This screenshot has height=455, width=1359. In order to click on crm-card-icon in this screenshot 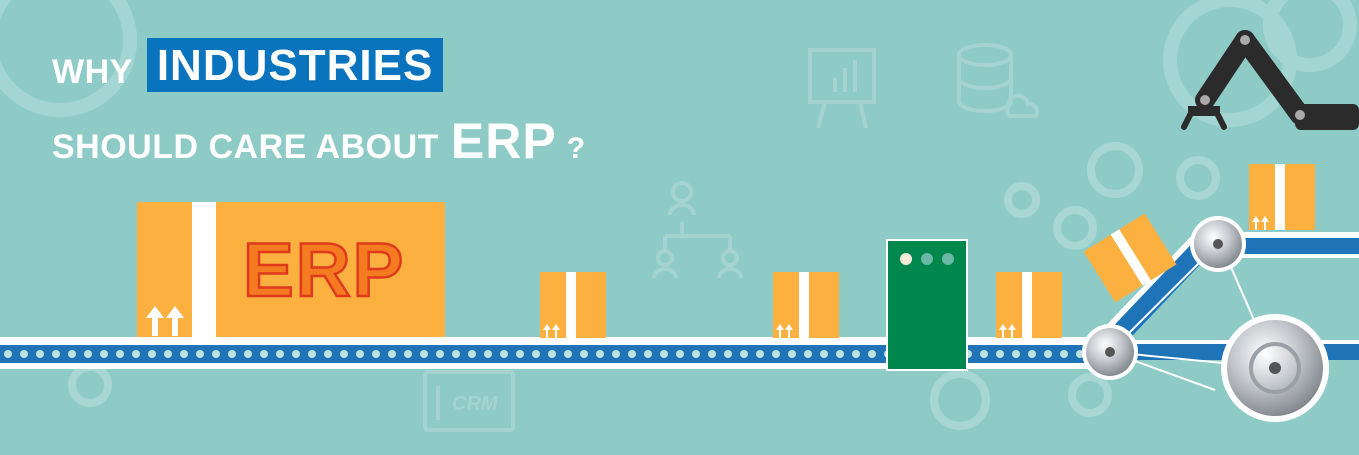, I will do `click(469, 401)`.